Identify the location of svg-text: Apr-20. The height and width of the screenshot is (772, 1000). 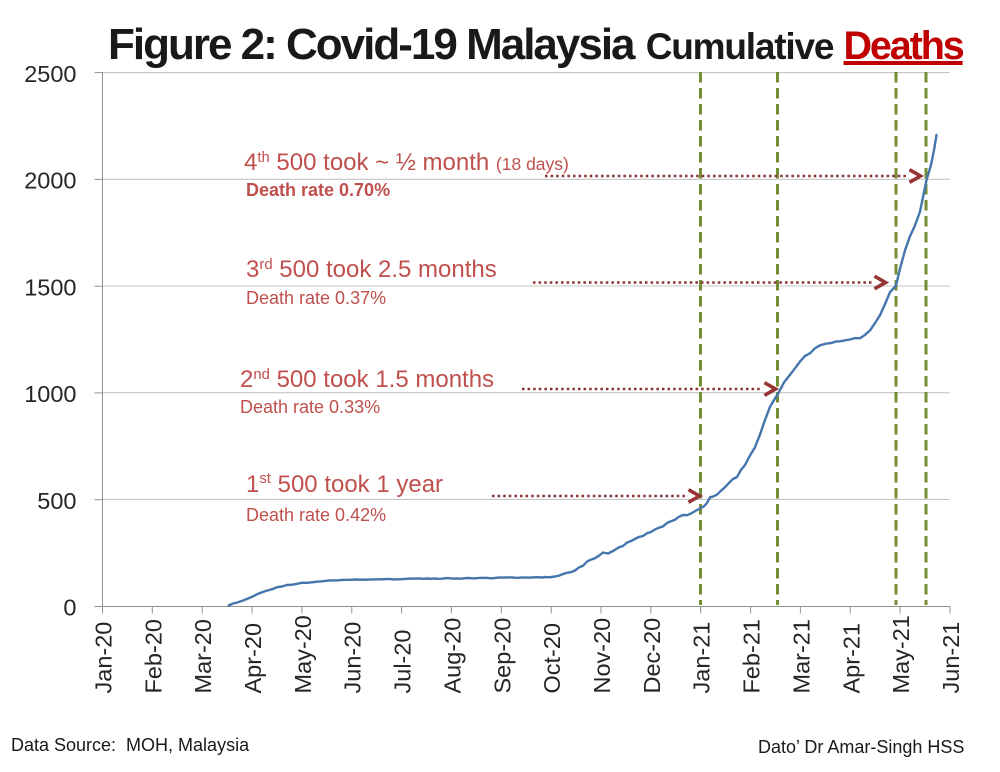
(253, 658).